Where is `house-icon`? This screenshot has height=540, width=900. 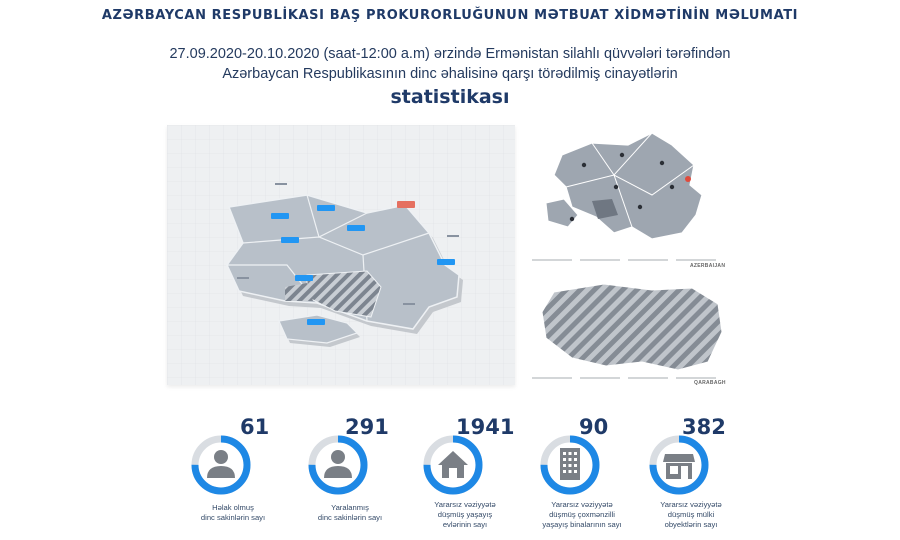
house-icon is located at coordinates (453, 464).